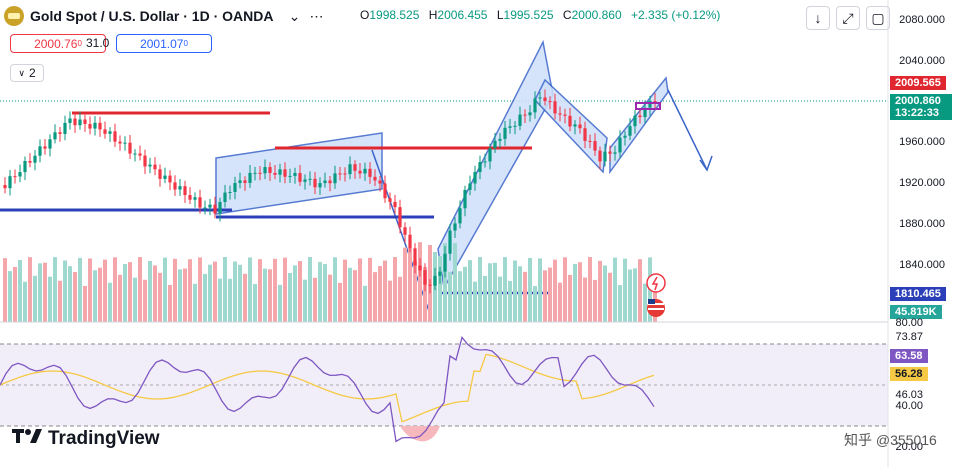 Image resolution: width=953 pixels, height=467 pixels. Describe the element at coordinates (27, 73) in the screenshot. I see `interval-toggle: ∨ 2` at that location.